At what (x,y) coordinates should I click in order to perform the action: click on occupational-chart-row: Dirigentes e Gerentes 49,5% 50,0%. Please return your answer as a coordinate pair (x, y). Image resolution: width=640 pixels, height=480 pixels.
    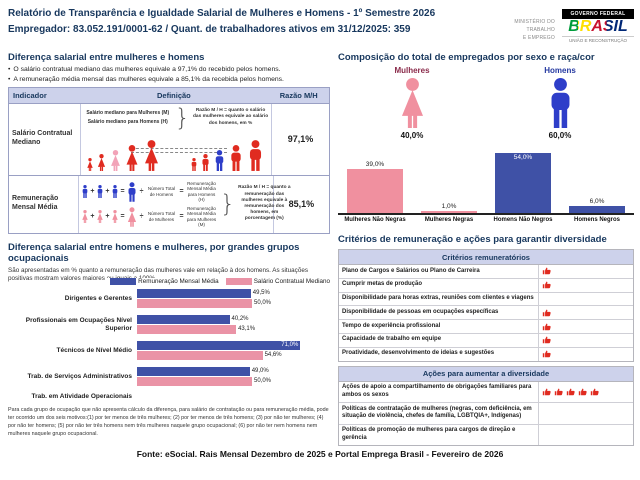
    Looking at the image, I should click on (169, 298).